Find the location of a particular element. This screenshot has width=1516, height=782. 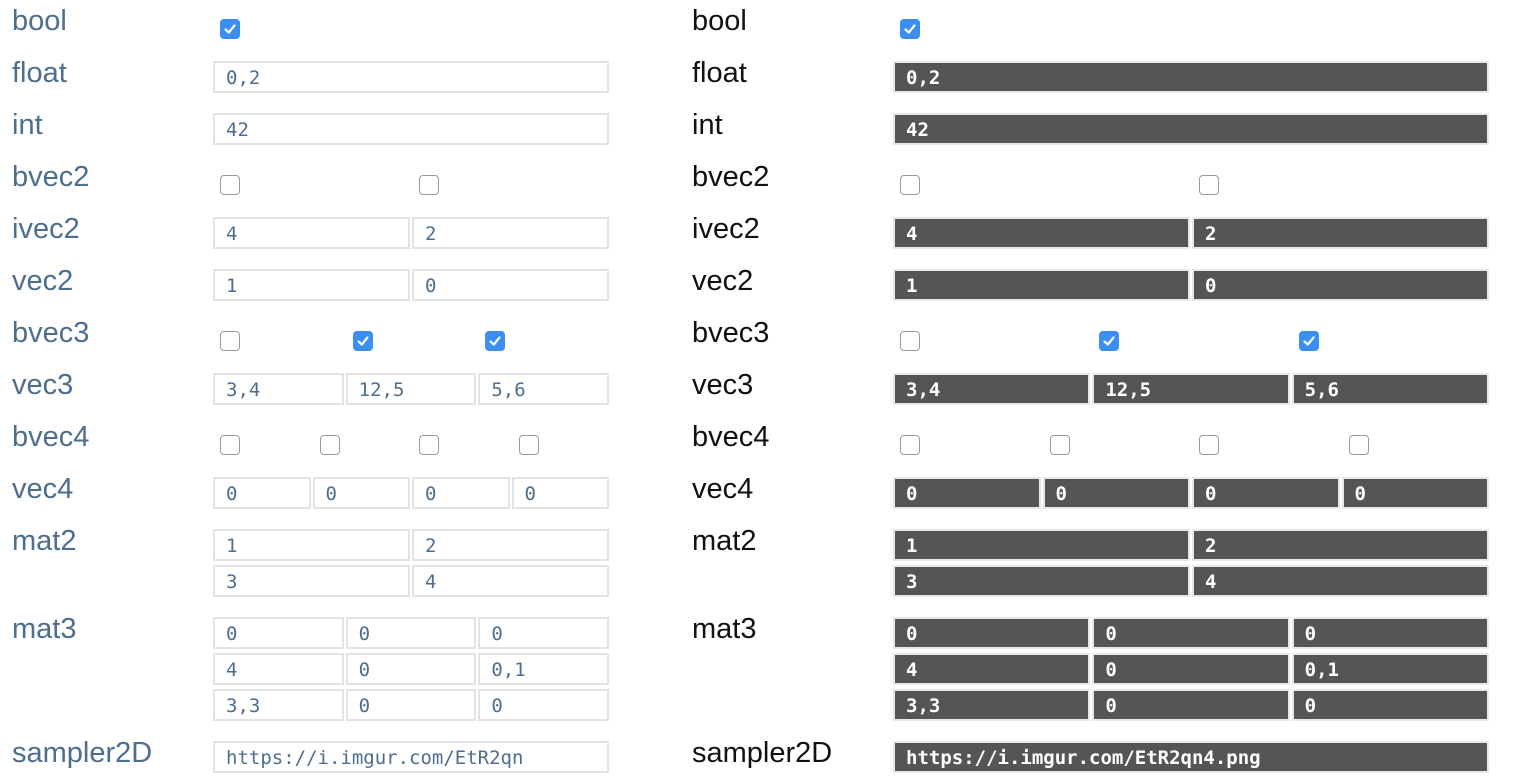

input-field: https://i.imgur.com/EtR2qn4.png is located at coordinates (1191, 757).